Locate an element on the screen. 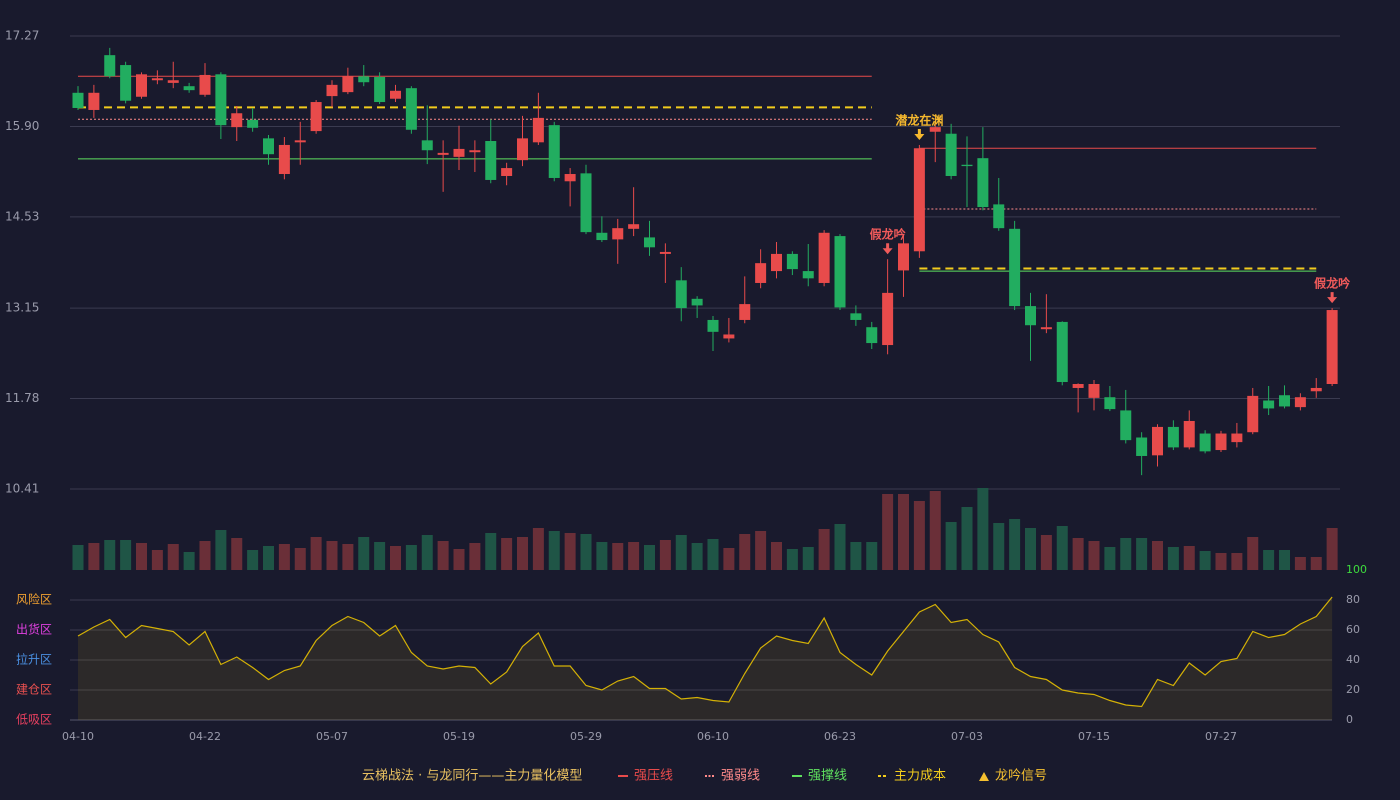 The height and width of the screenshot is (800, 1400). zone-label: 低吸区 is located at coordinates (34, 720).